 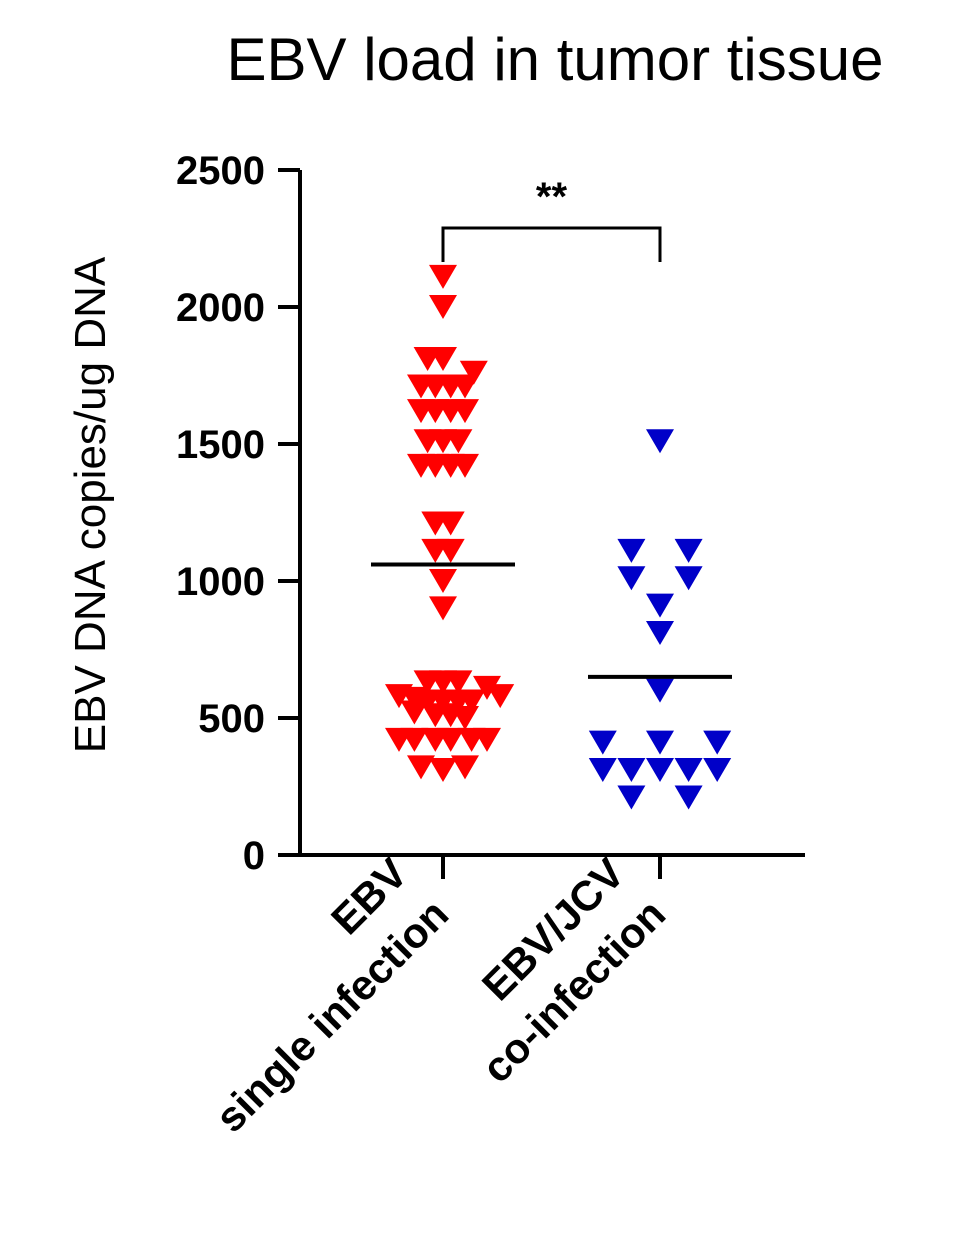 What do you see at coordinates (220, 582) in the screenshot?
I see `y-tick-label: 1000` at bounding box center [220, 582].